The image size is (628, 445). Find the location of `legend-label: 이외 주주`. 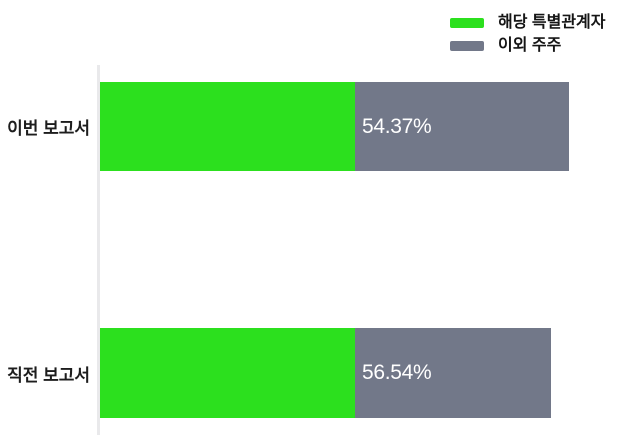

legend-label: 이외 주주 is located at coordinates (530, 45).